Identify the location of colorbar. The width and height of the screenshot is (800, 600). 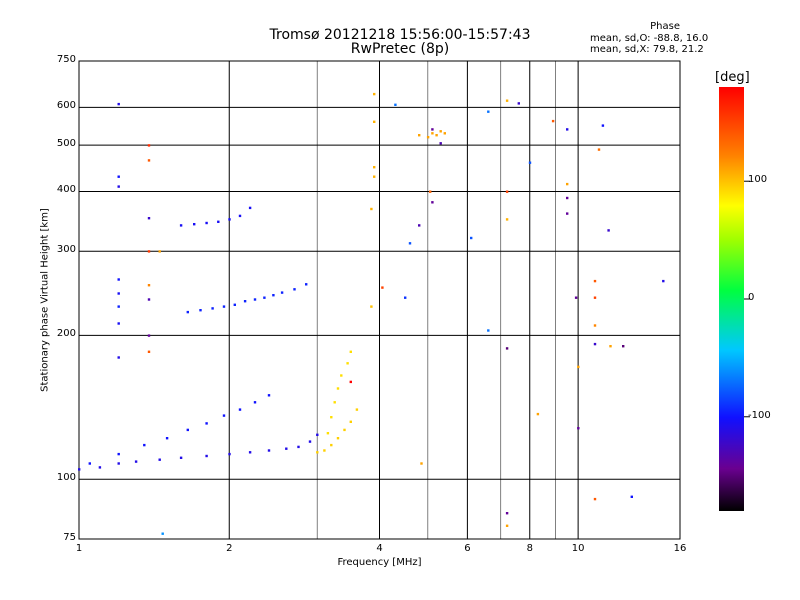
(731, 299).